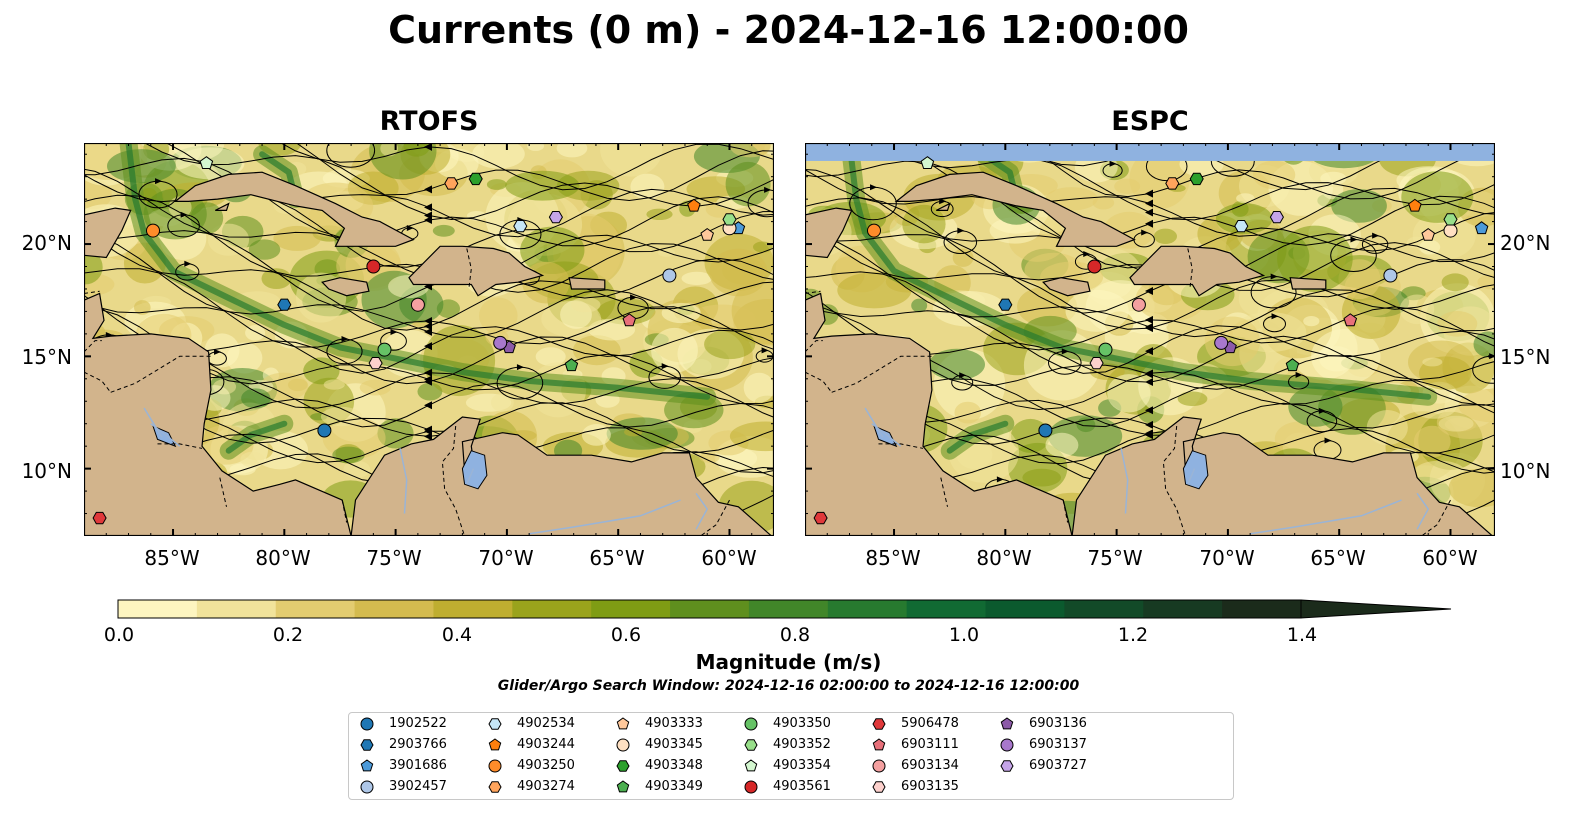 This screenshot has width=1577, height=827. I want to click on lon-tick-label-espc: 85°W, so click(893, 558).